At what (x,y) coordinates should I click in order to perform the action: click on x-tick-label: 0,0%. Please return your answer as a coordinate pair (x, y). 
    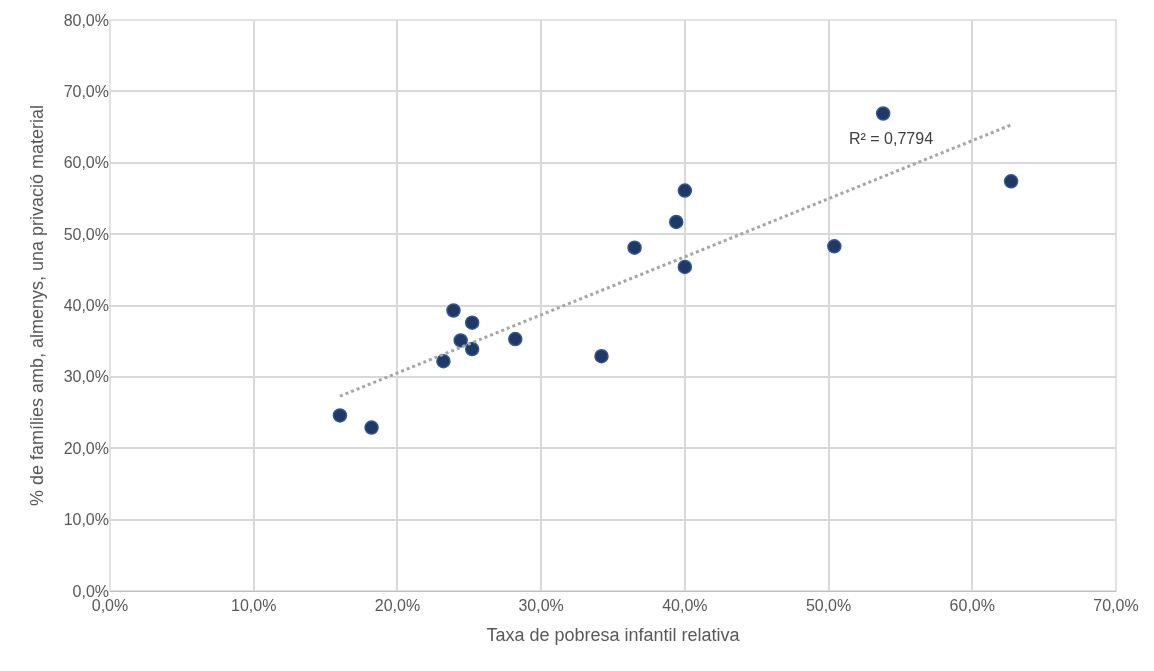
    Looking at the image, I should click on (110, 606).